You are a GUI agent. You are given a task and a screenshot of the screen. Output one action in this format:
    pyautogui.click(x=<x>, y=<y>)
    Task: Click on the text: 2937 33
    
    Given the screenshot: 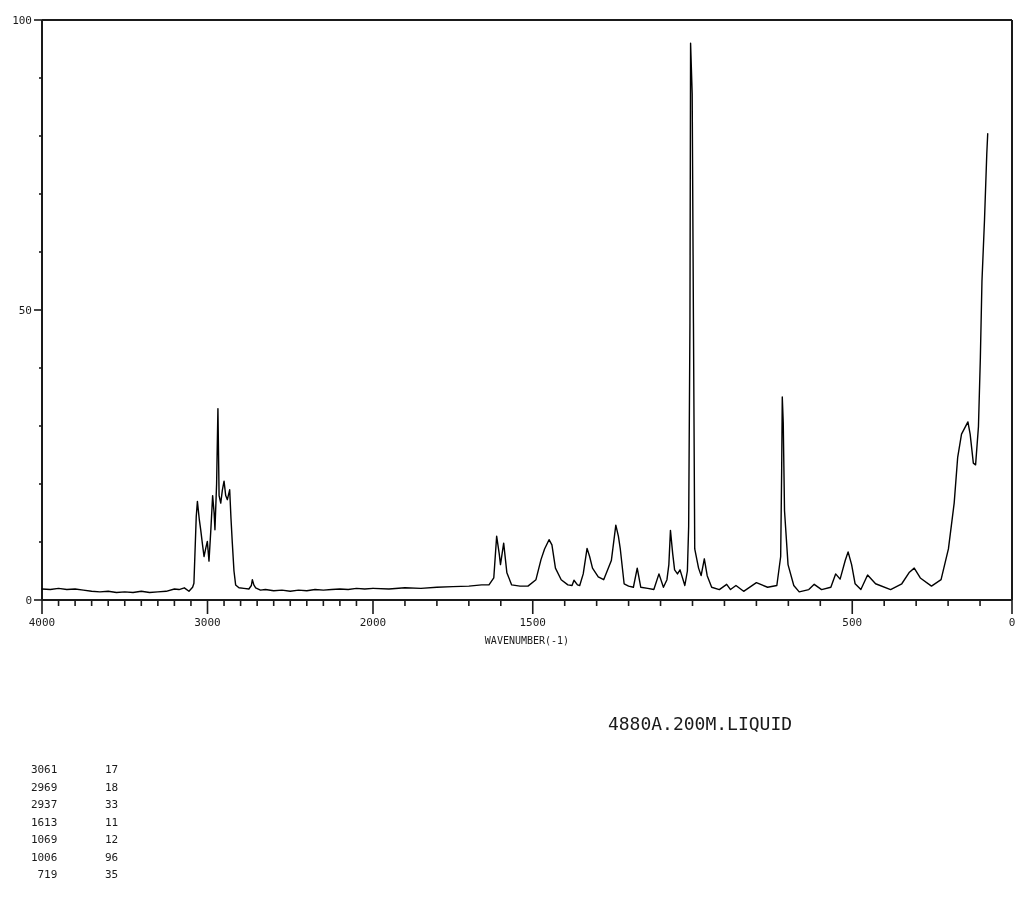 What is the action you would take?
    pyautogui.click(x=74, y=804)
    